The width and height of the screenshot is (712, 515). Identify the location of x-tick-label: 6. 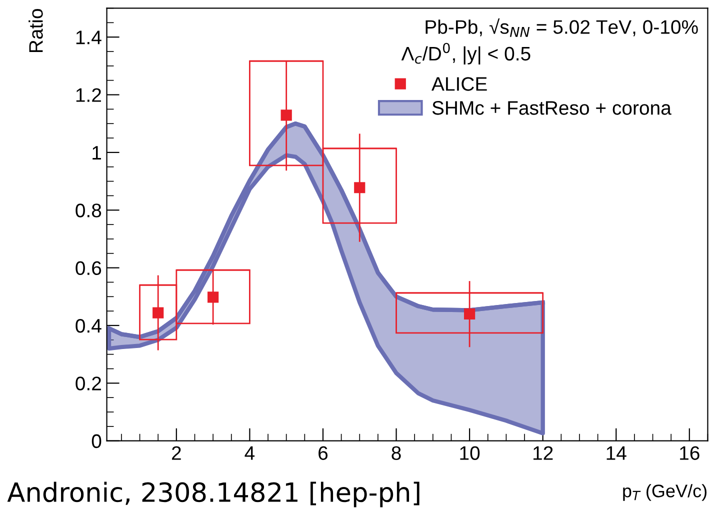
(323, 453).